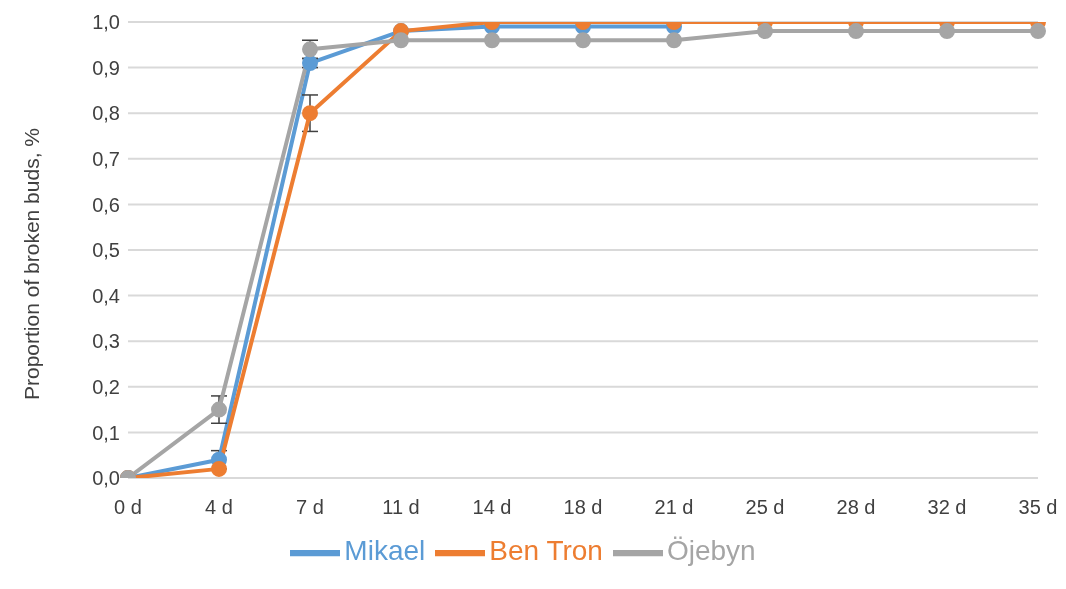 The height and width of the screenshot is (589, 1066). What do you see at coordinates (1038, 507) in the screenshot?
I see `x-tick-label: 35 d` at bounding box center [1038, 507].